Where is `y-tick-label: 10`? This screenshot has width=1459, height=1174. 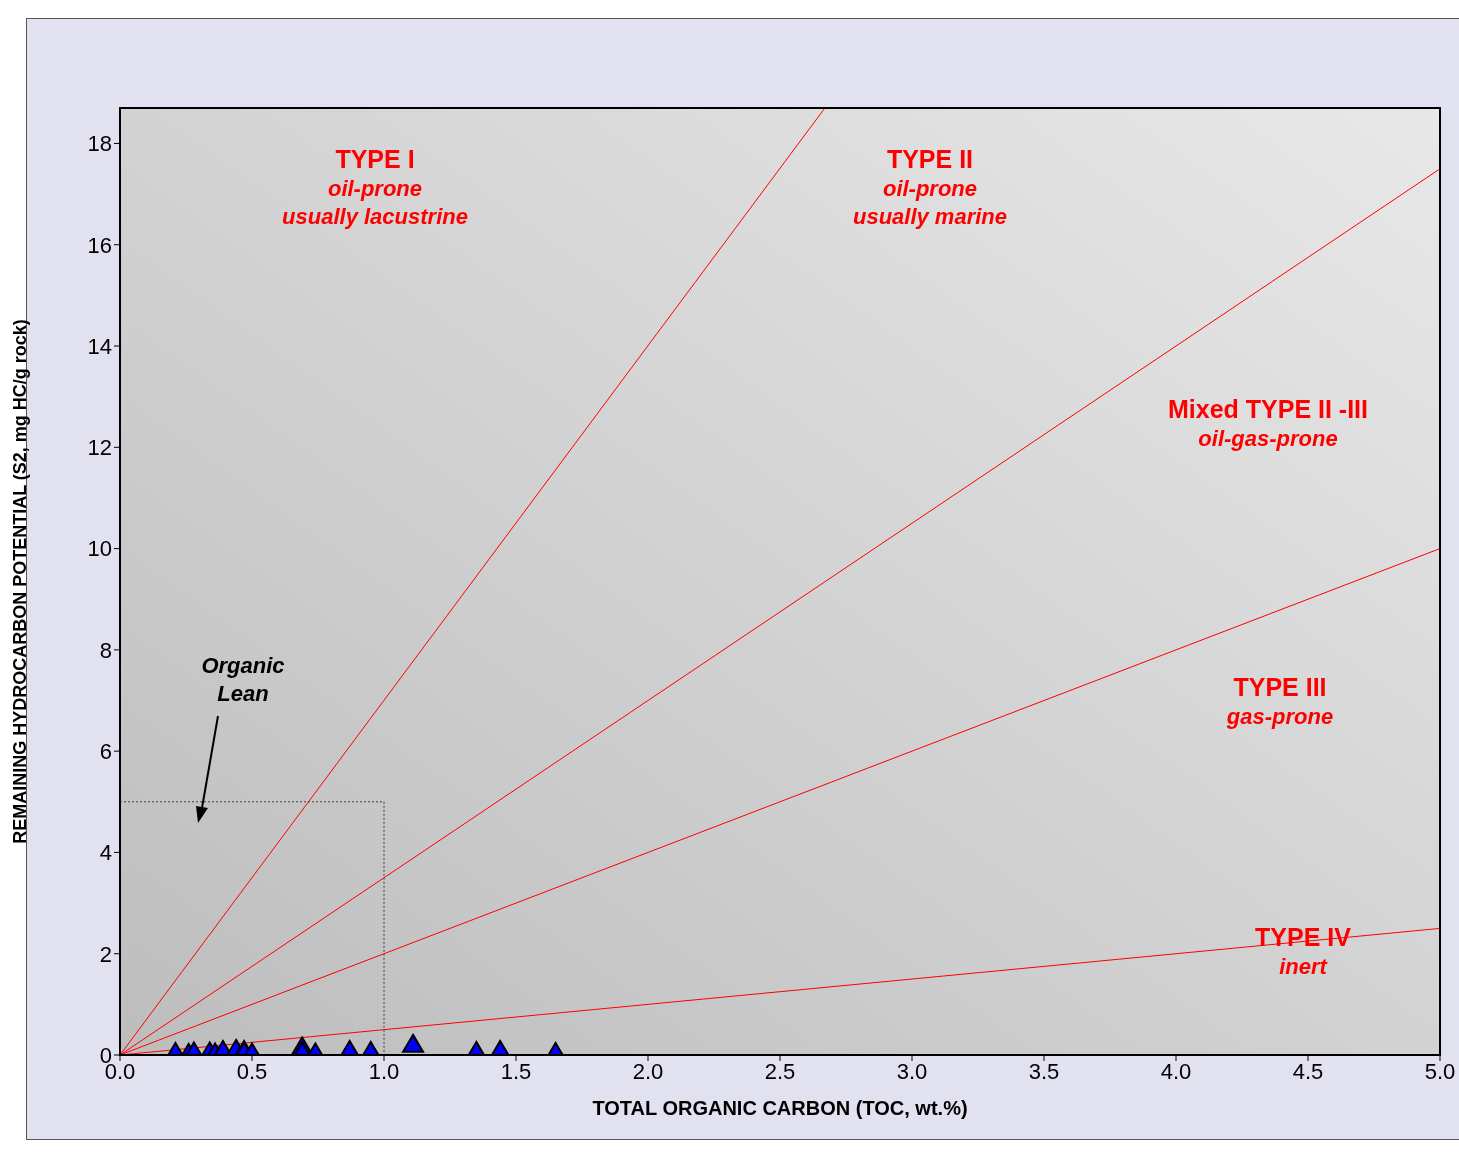
y-tick-label: 10 is located at coordinates (99, 549).